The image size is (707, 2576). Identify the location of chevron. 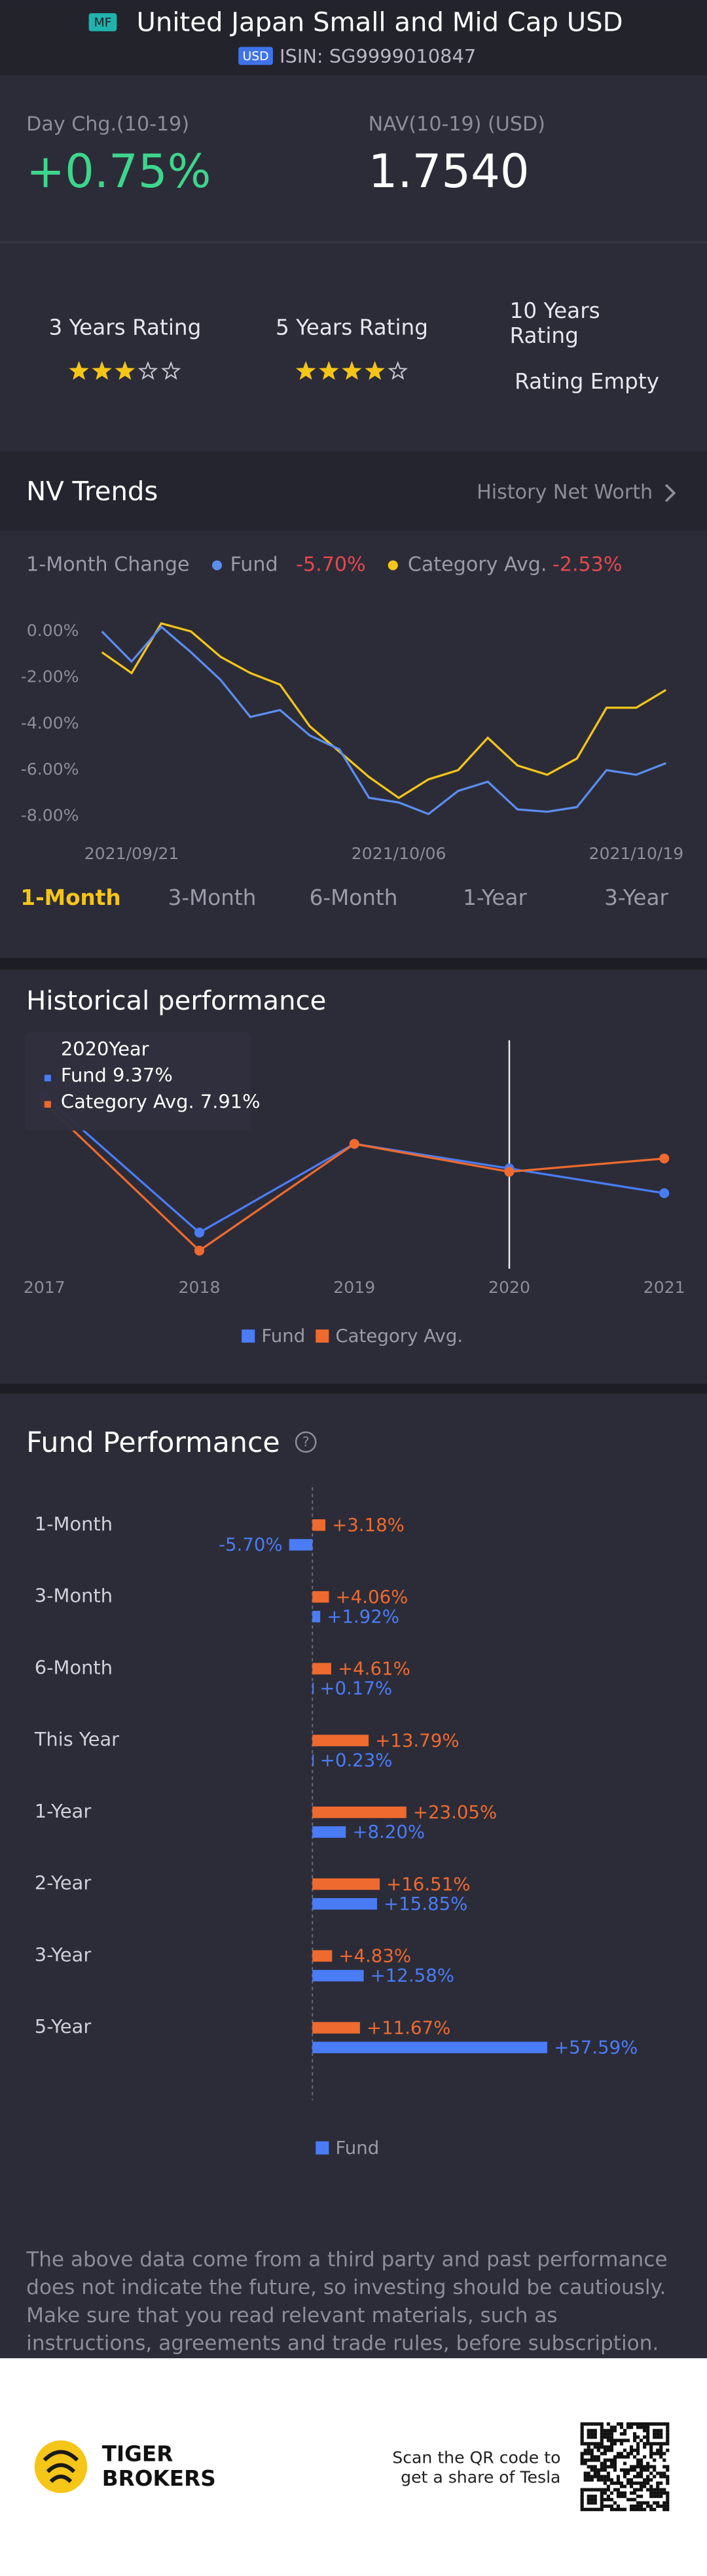
(670, 493).